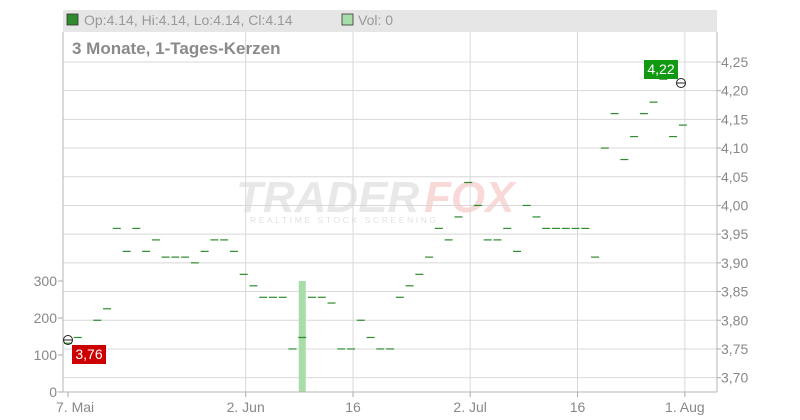  Describe the element at coordinates (734, 148) in the screenshot. I see `price-tick-label: 4,10` at that location.